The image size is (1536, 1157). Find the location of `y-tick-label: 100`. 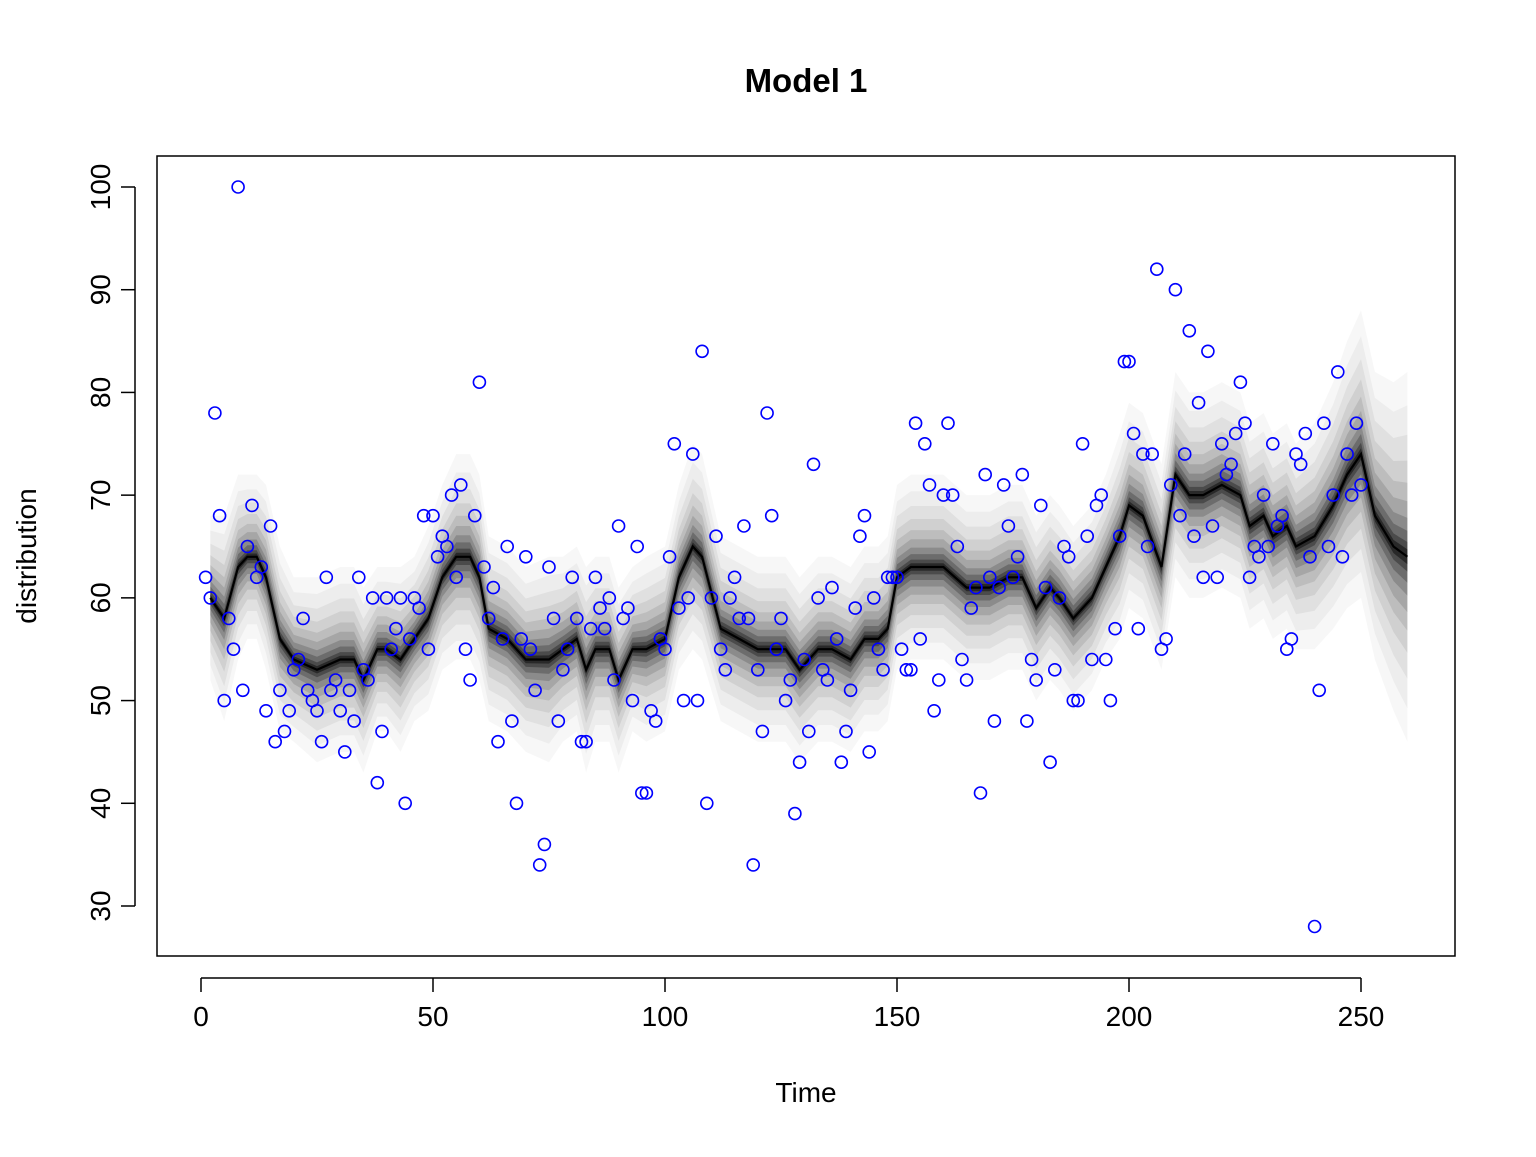

y-tick-label: 100 is located at coordinates (100, 187).